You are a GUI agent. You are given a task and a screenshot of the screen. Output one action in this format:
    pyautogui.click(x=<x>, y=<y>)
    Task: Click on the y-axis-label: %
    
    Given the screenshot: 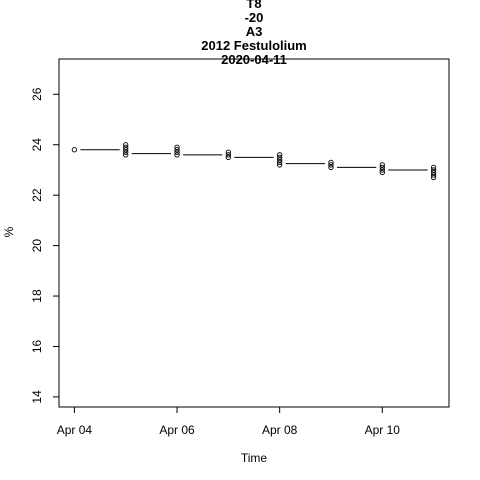 What is the action you would take?
    pyautogui.click(x=9, y=231)
    